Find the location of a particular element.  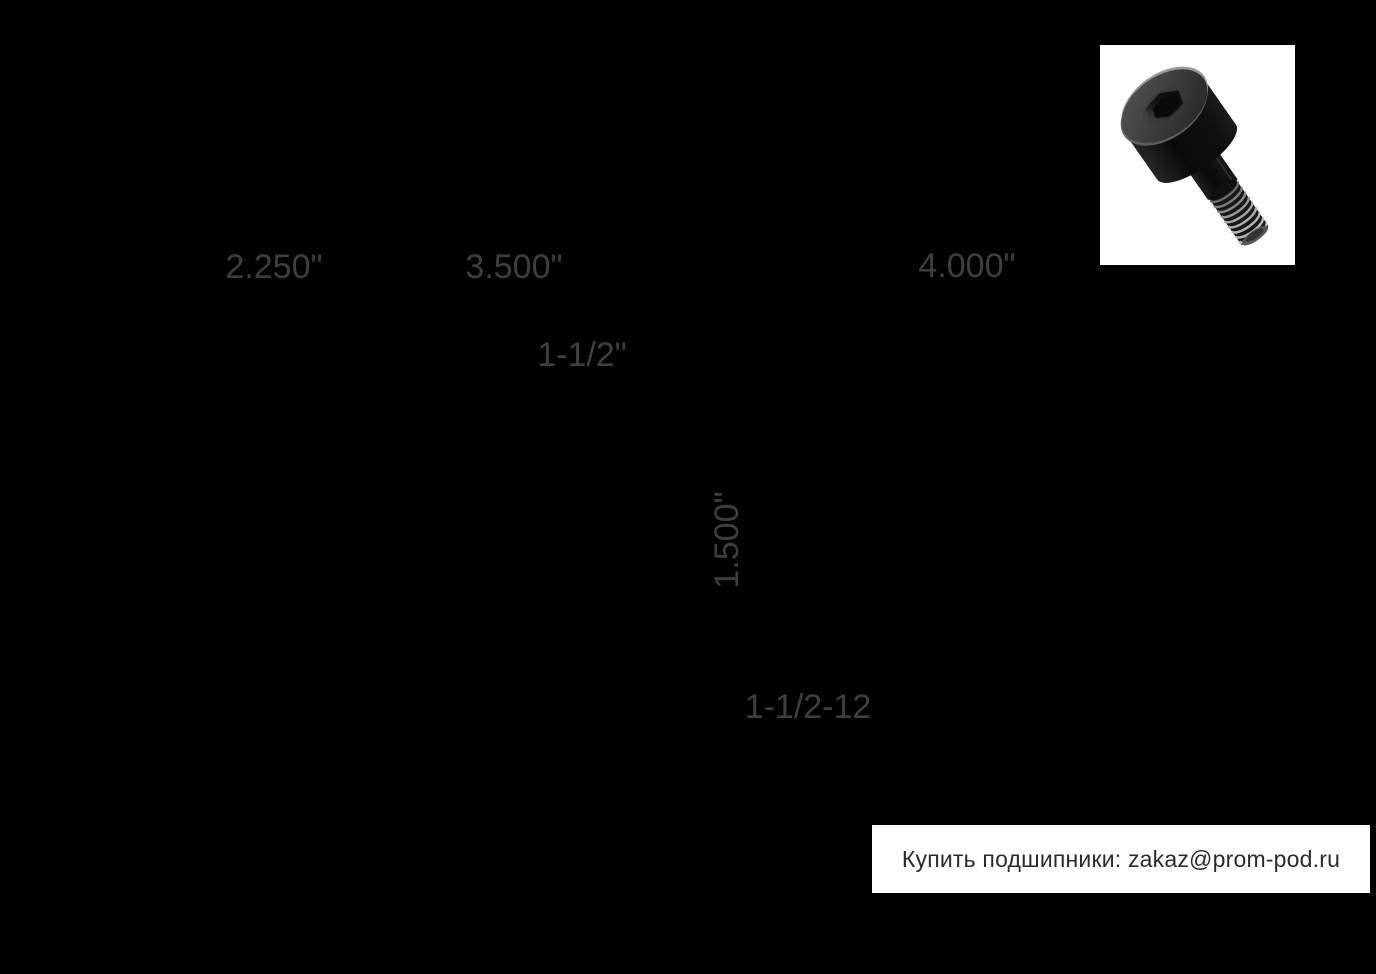

contact-text: Купить подшипники: zakaz@prom-pod.ru is located at coordinates (1121, 858).